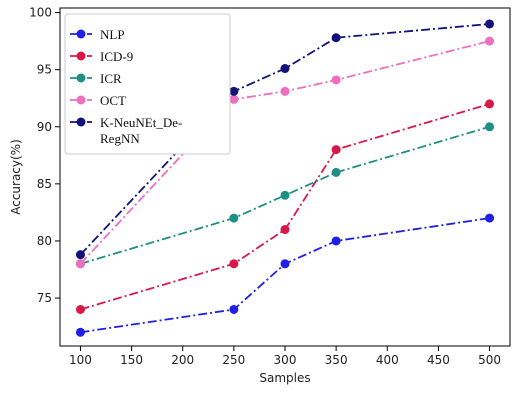  I want to click on x-axis: 100 150 200 250 300 350 400 450 500, so click(285, 356).